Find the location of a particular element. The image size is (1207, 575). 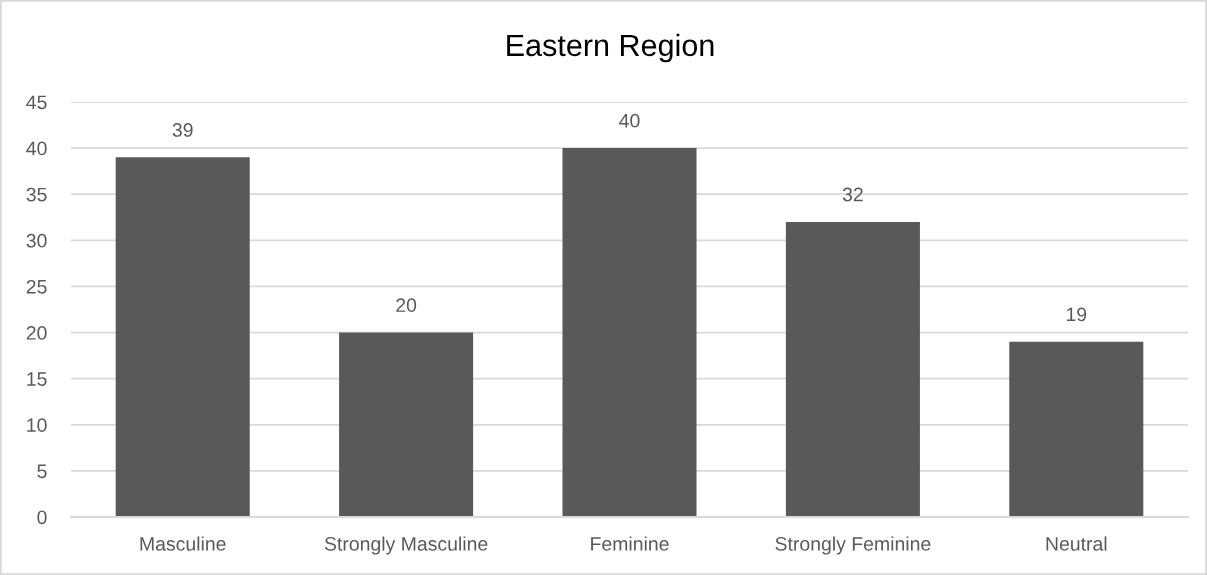

data-label: 40 is located at coordinates (629, 120).